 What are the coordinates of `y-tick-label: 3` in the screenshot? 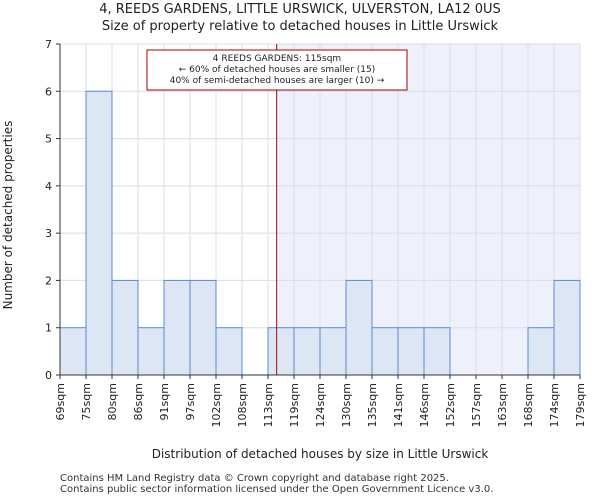 It's located at (48, 233).